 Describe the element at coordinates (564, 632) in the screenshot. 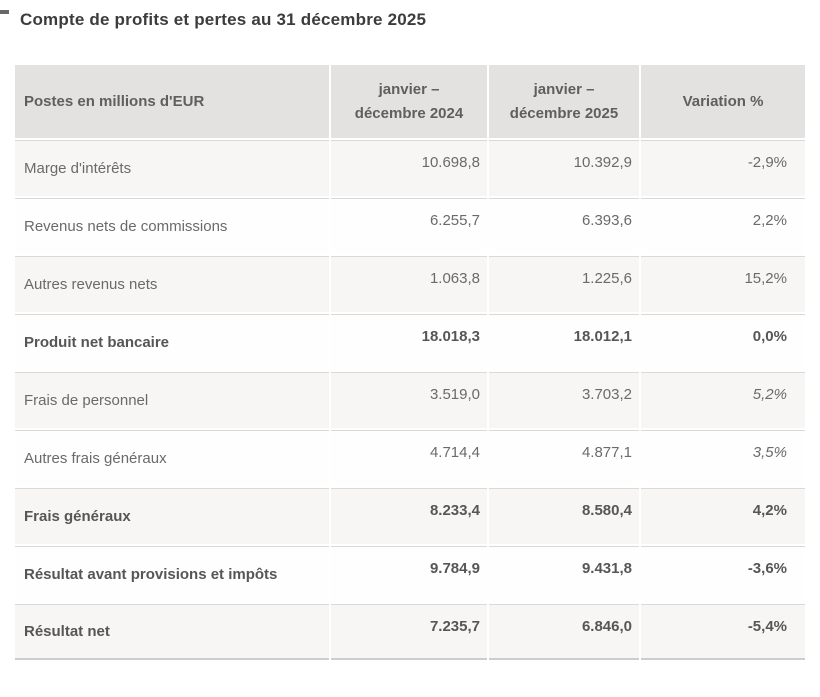

I see `value-2025: 6.846,0` at that location.